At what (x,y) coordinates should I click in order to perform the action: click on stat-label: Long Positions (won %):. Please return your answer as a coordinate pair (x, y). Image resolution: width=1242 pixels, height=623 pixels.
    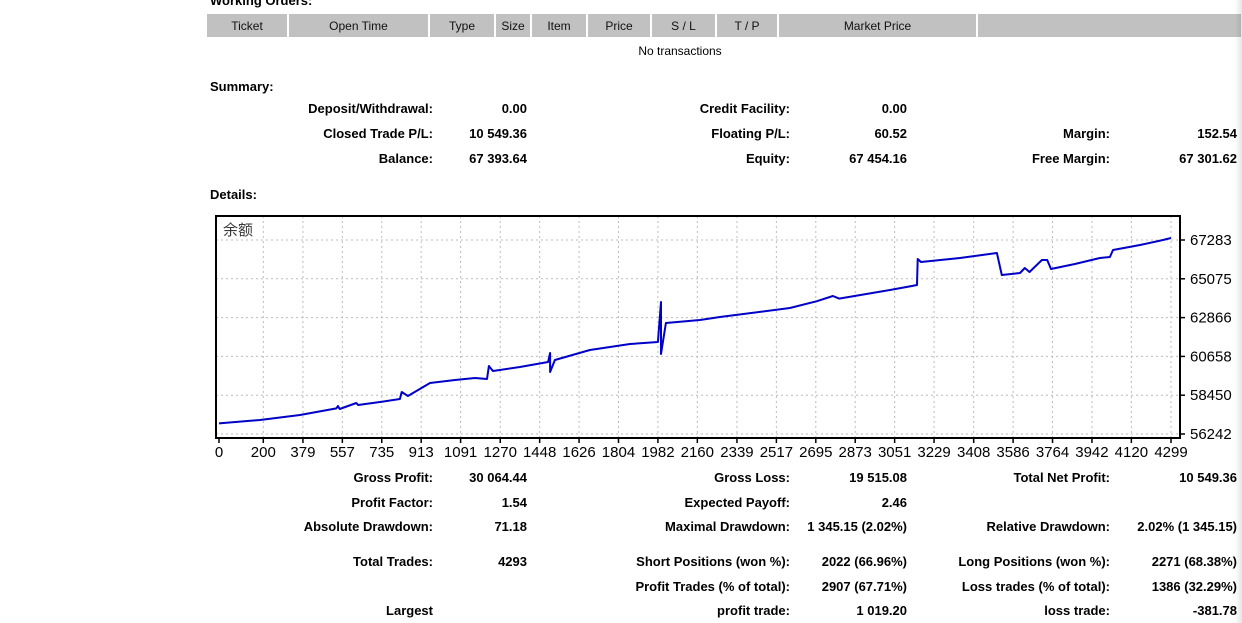
    Looking at the image, I should click on (1034, 561).